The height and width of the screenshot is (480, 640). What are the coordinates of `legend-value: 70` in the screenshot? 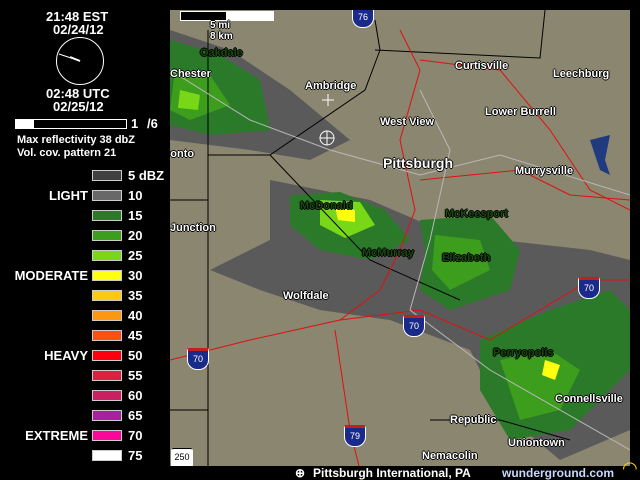 It's located at (135, 435).